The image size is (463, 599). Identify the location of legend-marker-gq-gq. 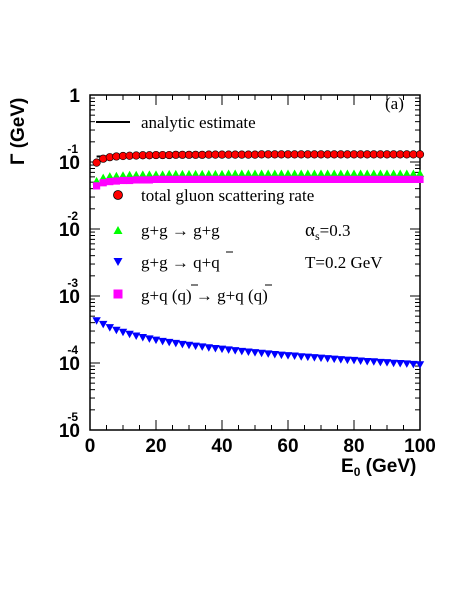
(118, 294).